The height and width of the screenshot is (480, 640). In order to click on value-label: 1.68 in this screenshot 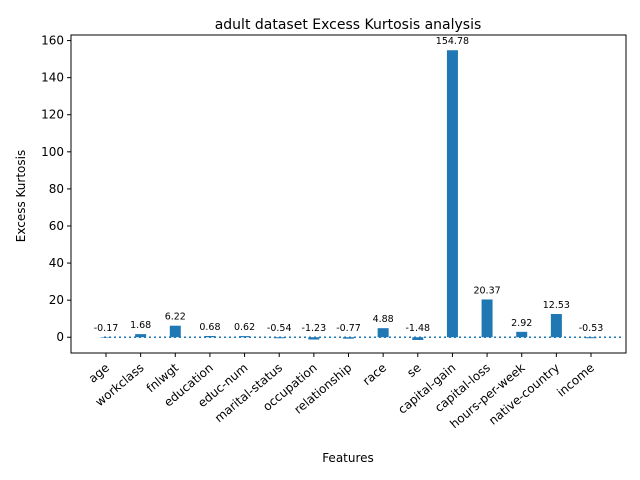, I will do `click(140, 325)`.